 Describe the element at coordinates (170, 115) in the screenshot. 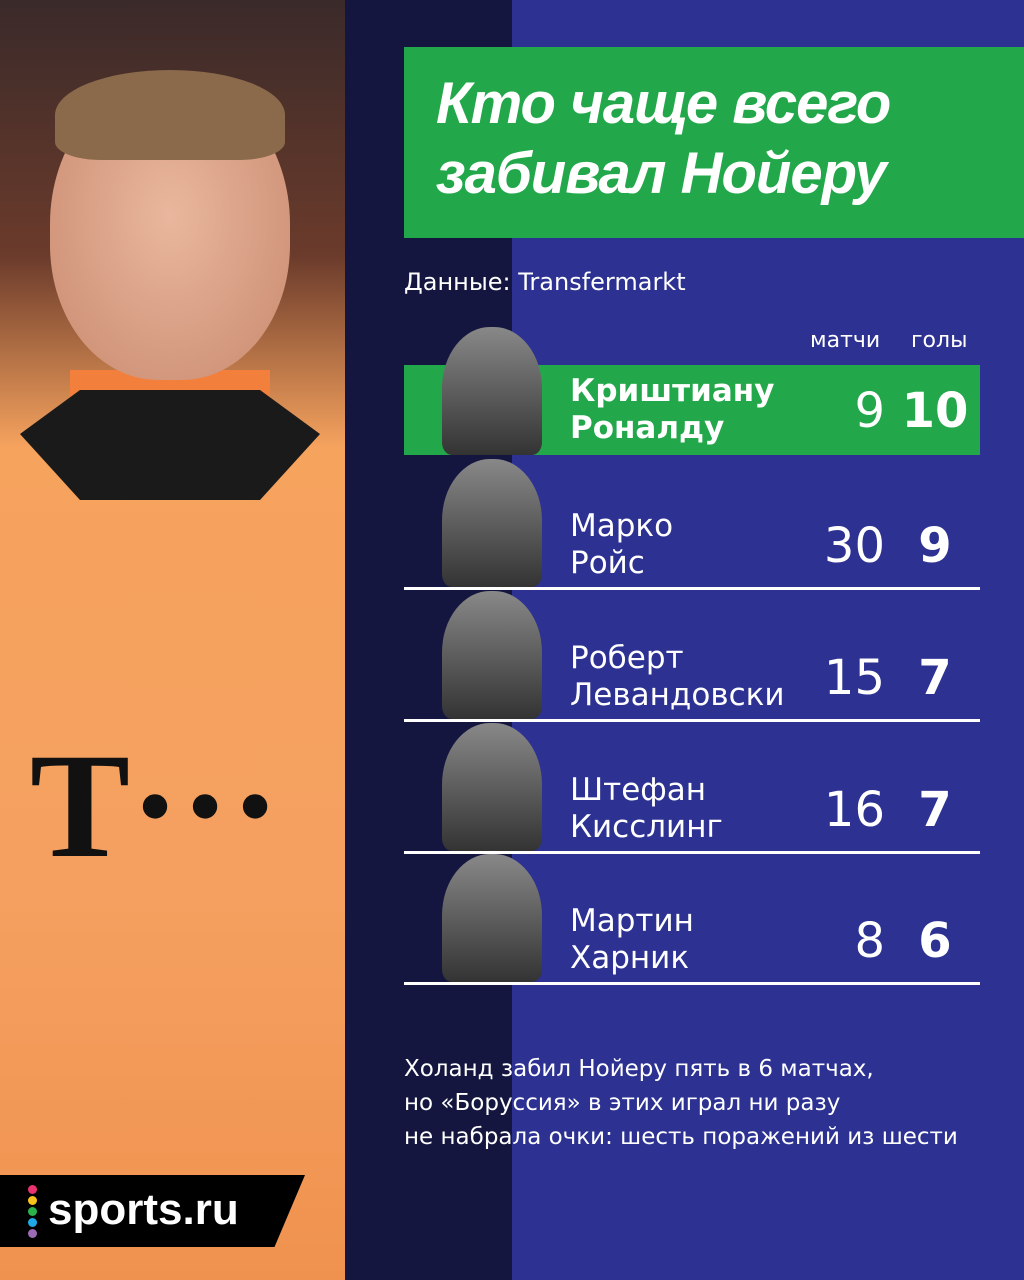

I see `player-hair` at that location.